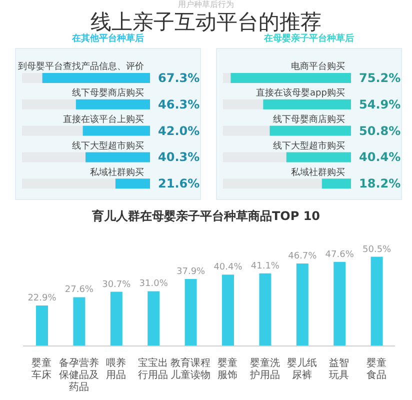 The height and width of the screenshot is (400, 412). What do you see at coordinates (376, 369) in the screenshot?
I see `x-tick-label: 婴童食品` at bounding box center [376, 369].